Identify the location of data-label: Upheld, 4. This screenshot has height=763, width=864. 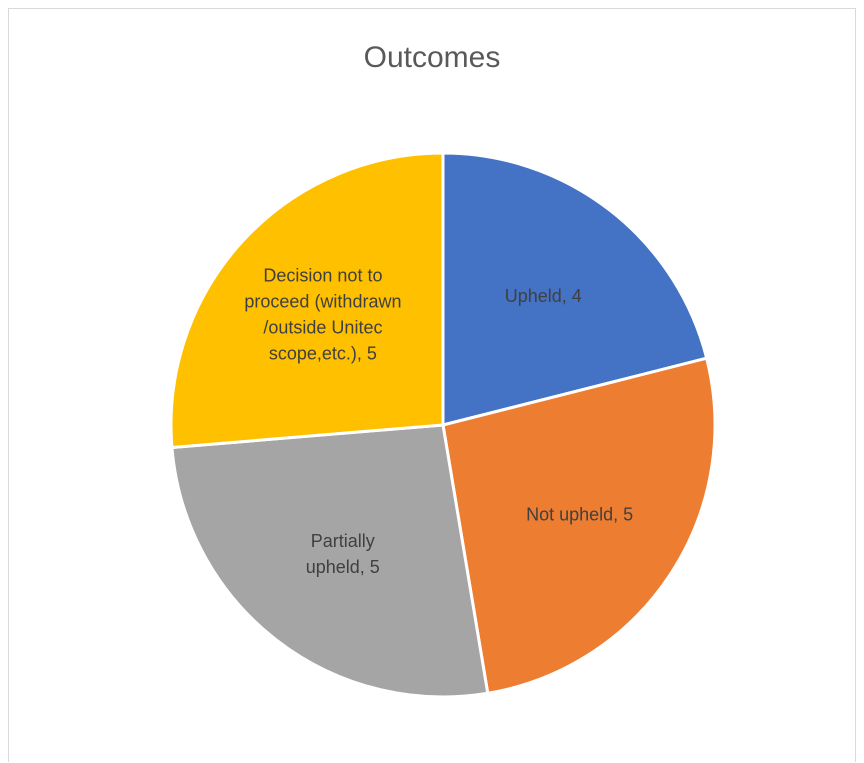
(543, 296).